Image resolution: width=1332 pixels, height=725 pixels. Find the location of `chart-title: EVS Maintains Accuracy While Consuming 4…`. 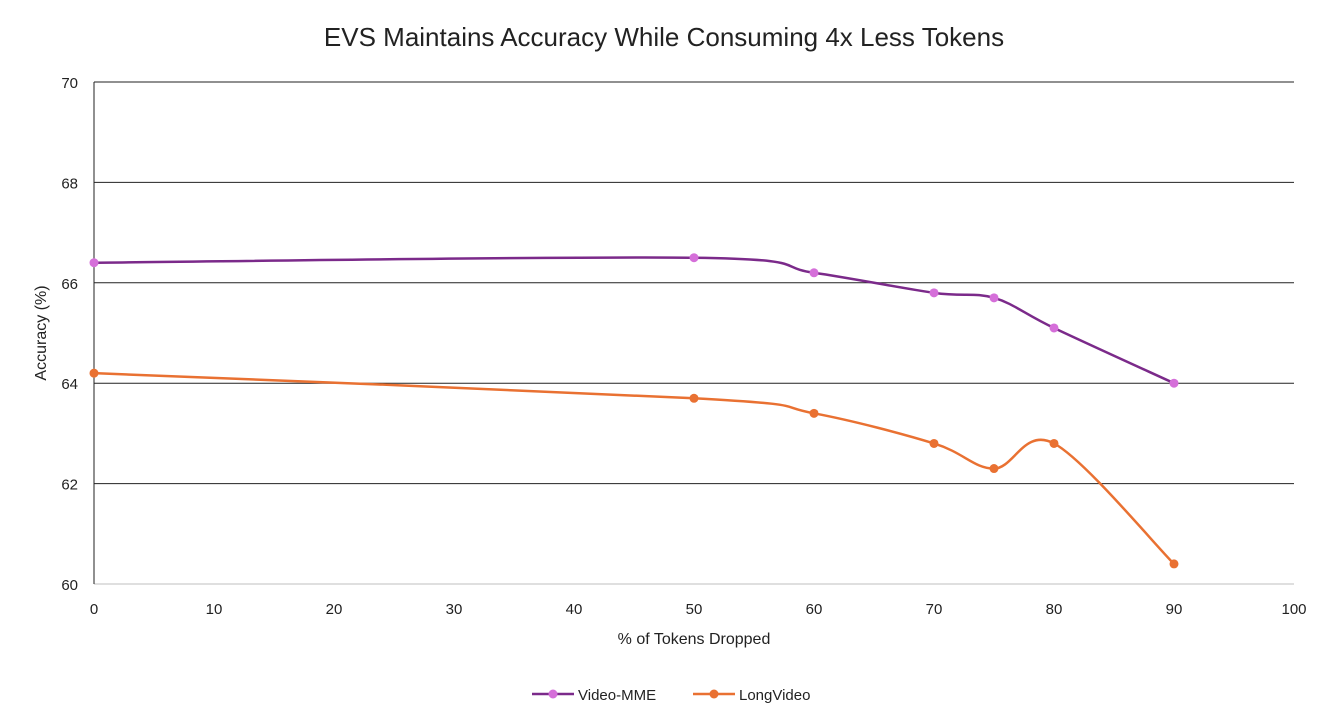

chart-title: EVS Maintains Accuracy While Consuming 4… is located at coordinates (664, 37).